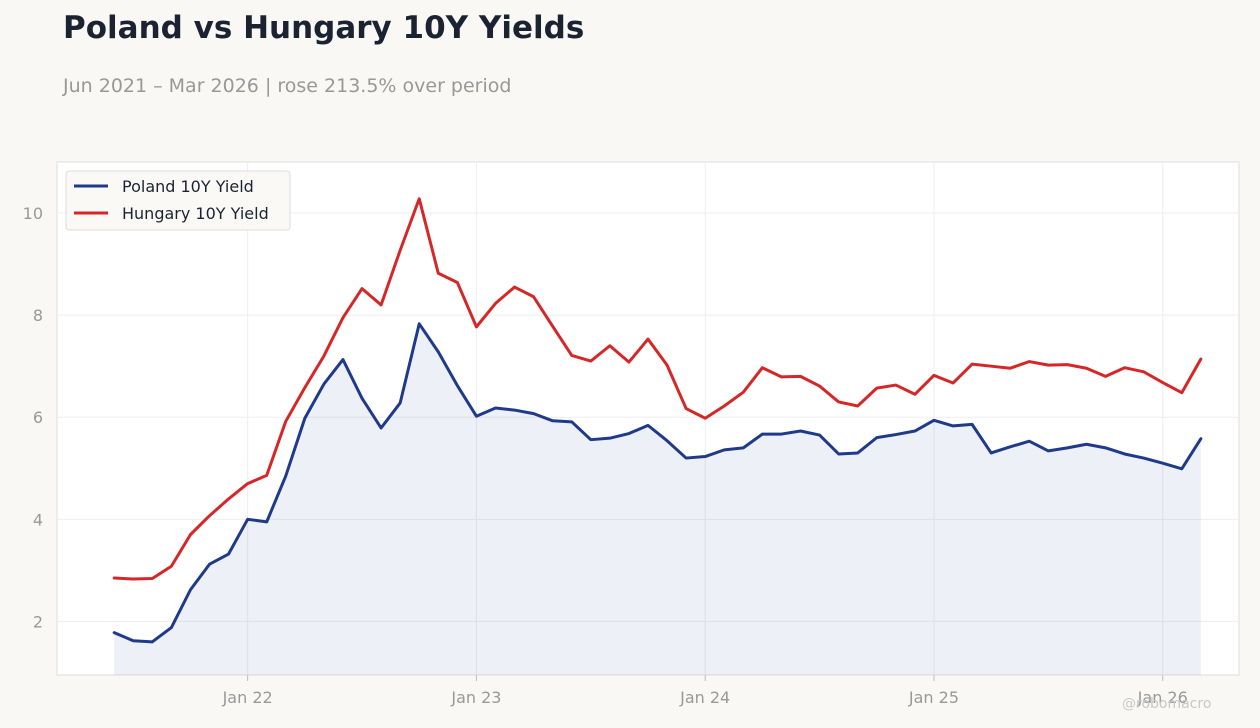  What do you see at coordinates (33, 213) in the screenshot?
I see `y-tick-label: 10` at bounding box center [33, 213].